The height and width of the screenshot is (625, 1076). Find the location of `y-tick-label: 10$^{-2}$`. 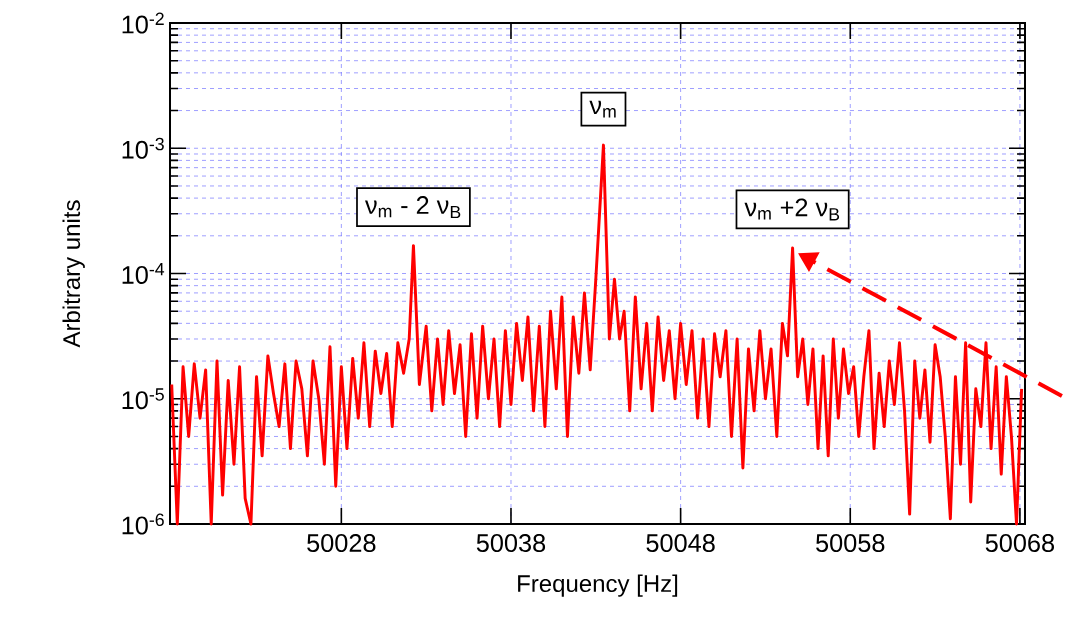

y-tick-label: 10$^{-2}$ is located at coordinates (143, 23).